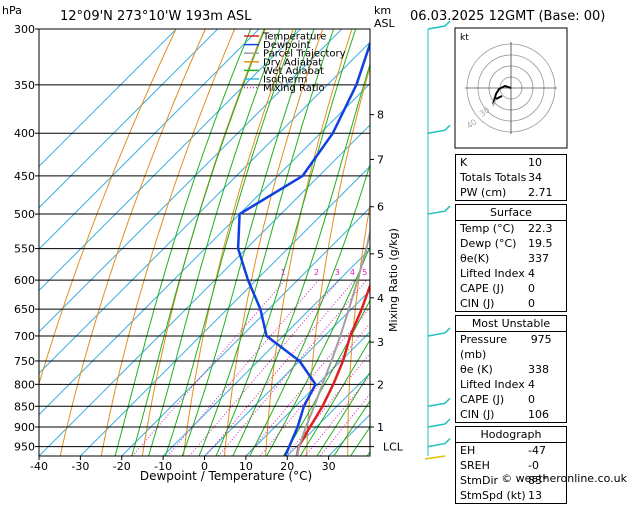 The height and width of the screenshot is (507, 629). I want to click on height-tick-label: 2, so click(380, 384).